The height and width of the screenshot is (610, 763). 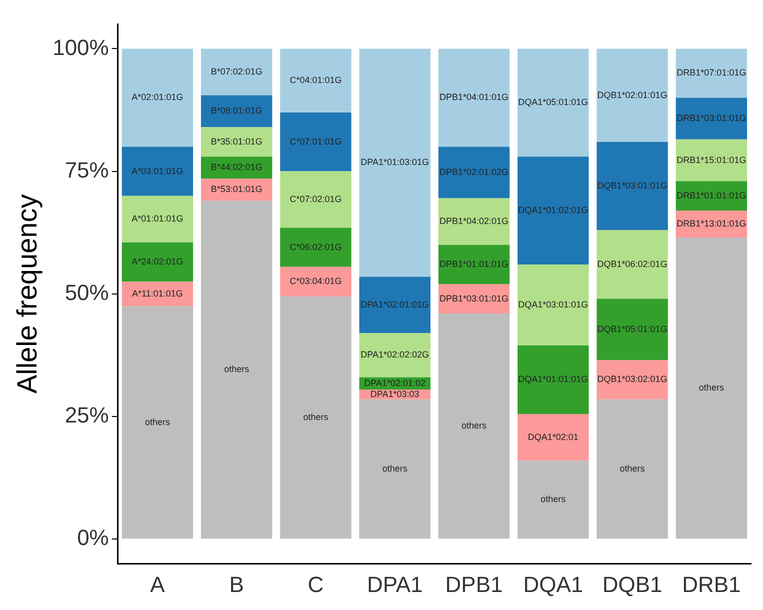 I want to click on data-label: C*03:04:01G, so click(x=316, y=281).